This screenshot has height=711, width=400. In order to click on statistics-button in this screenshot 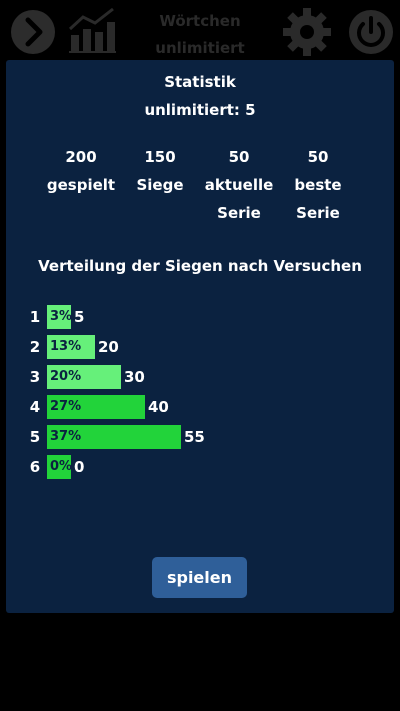, I will do `click(92, 30)`.